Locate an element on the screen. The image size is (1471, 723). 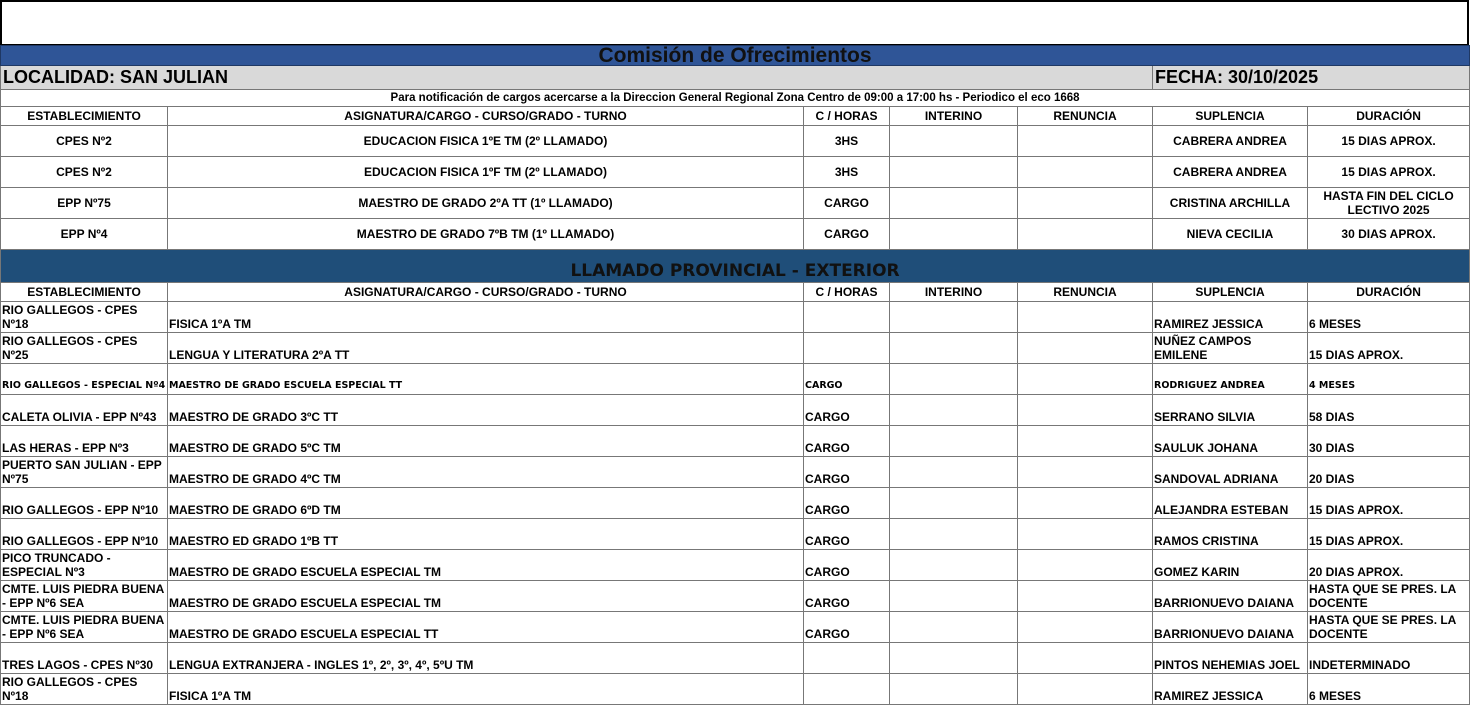
table-cell: MAESTRO DE GRADO 5ºC TM is located at coordinates (485, 441).